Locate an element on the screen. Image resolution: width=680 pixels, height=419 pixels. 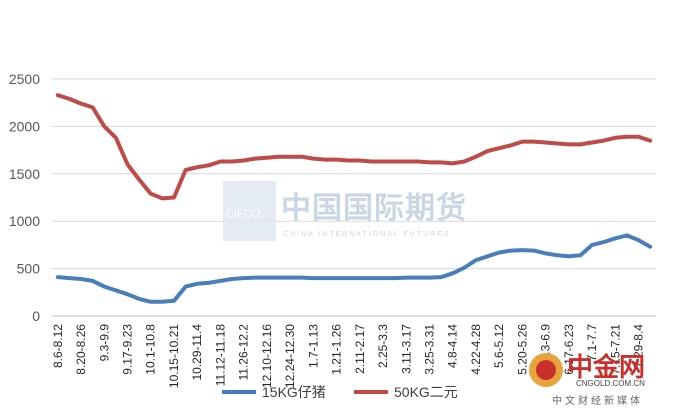
x-tick-label: 9.3-9.9 is located at coordinates (104, 343).